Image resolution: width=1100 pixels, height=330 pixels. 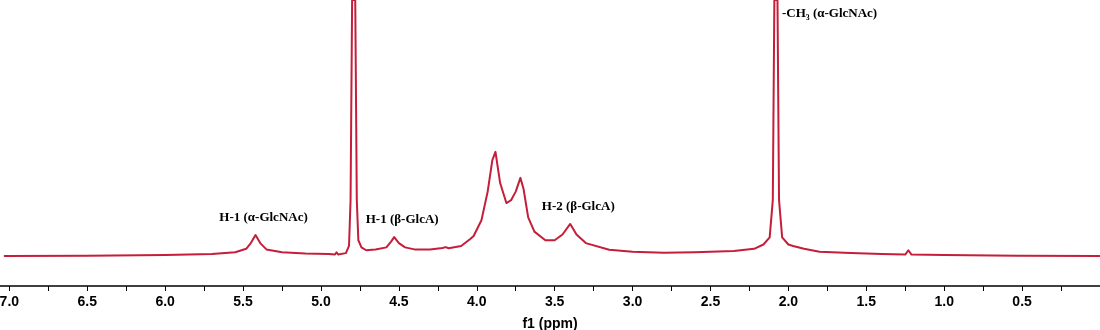 I want to click on x-tick-label: 5.0, so click(x=321, y=301).